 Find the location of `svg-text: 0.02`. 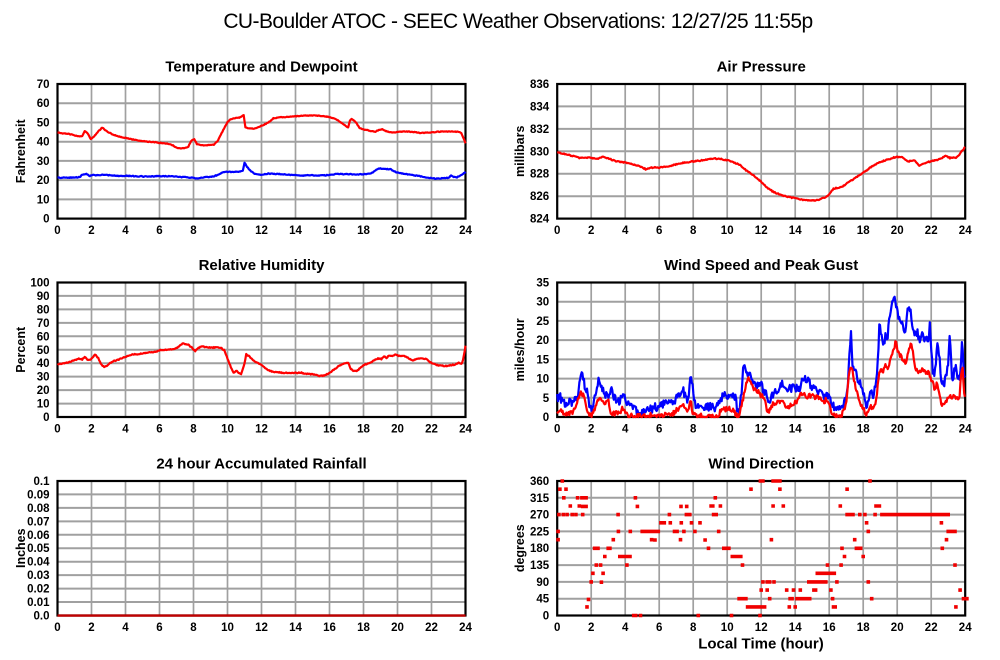

svg-text: 0.02 is located at coordinates (38, 590).